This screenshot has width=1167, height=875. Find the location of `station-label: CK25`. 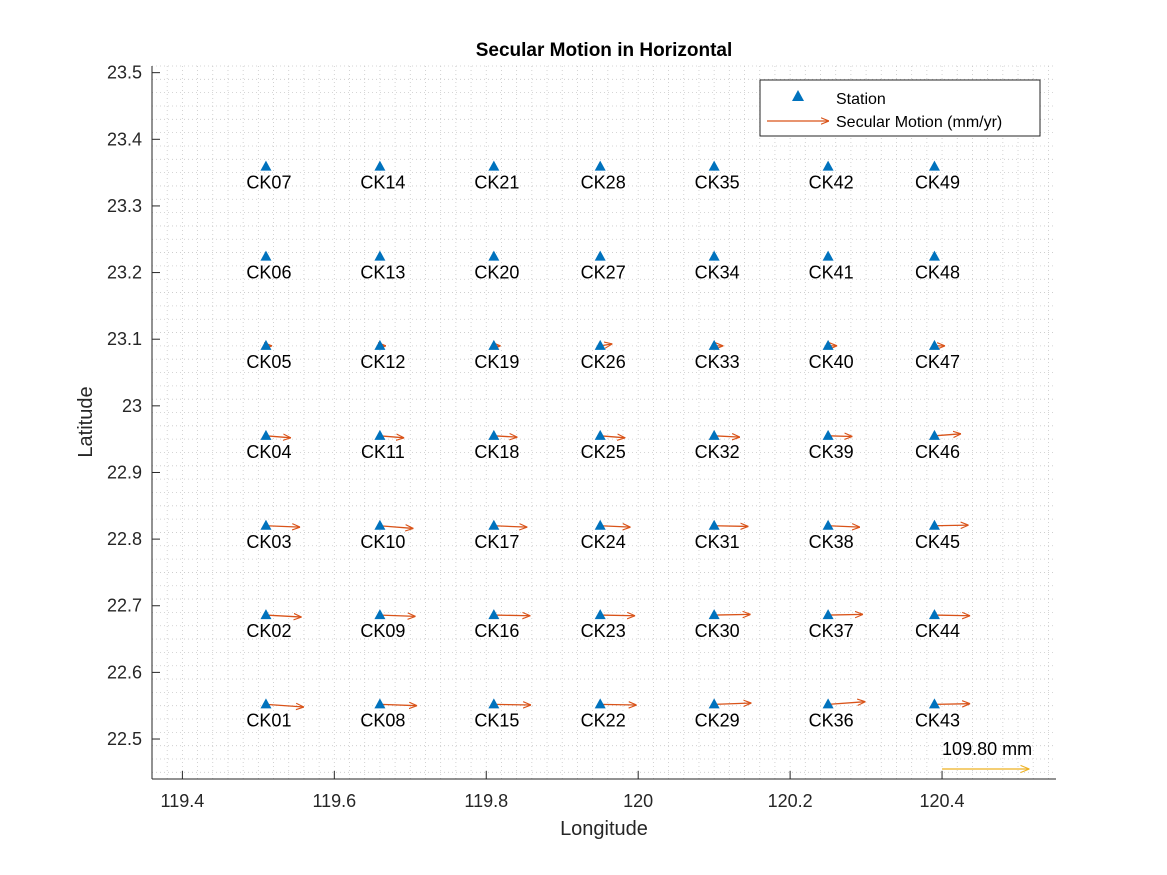

station-label: CK25 is located at coordinates (603, 452).